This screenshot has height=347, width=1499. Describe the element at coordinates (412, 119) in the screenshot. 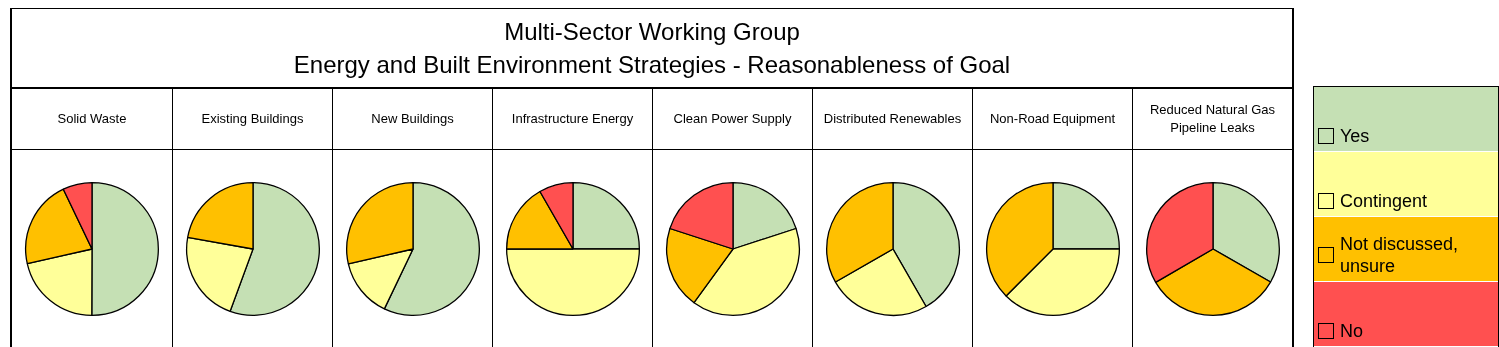

I see `chart-title: New Buildings` at that location.